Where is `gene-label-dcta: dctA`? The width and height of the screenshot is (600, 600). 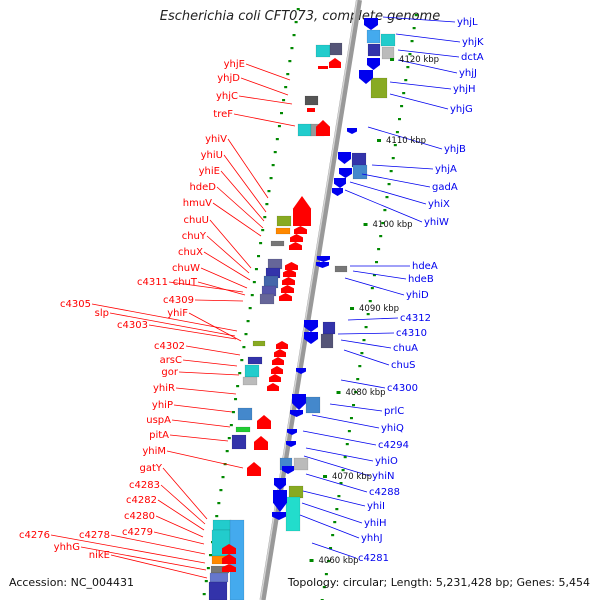
gene-label-dcta: dctA is located at coordinates (472, 57).